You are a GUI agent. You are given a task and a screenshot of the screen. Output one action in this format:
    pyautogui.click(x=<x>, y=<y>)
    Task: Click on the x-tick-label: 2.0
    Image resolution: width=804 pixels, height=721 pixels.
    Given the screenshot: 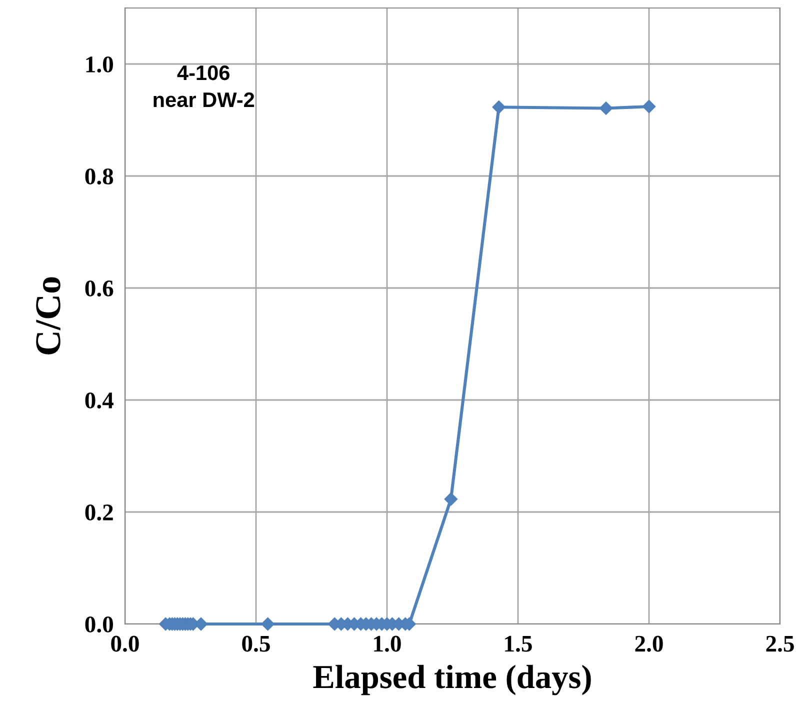 What is the action you would take?
    pyautogui.click(x=649, y=644)
    